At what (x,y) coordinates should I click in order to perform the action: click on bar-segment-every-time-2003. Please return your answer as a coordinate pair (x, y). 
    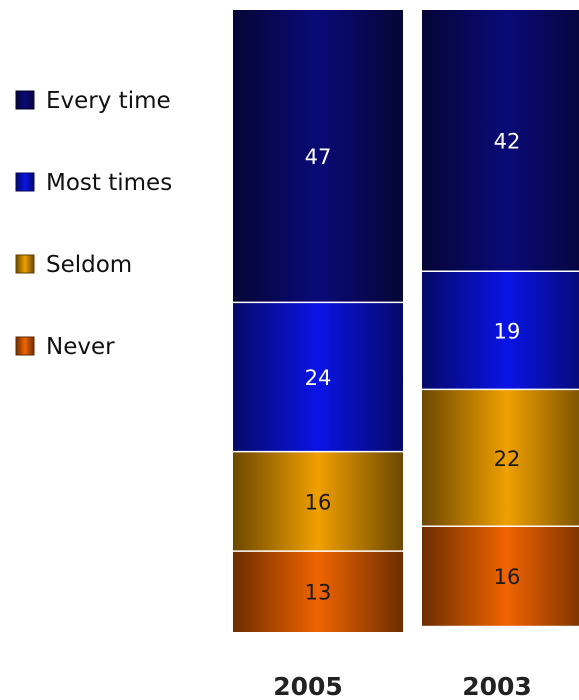
    Looking at the image, I should click on (500, 141).